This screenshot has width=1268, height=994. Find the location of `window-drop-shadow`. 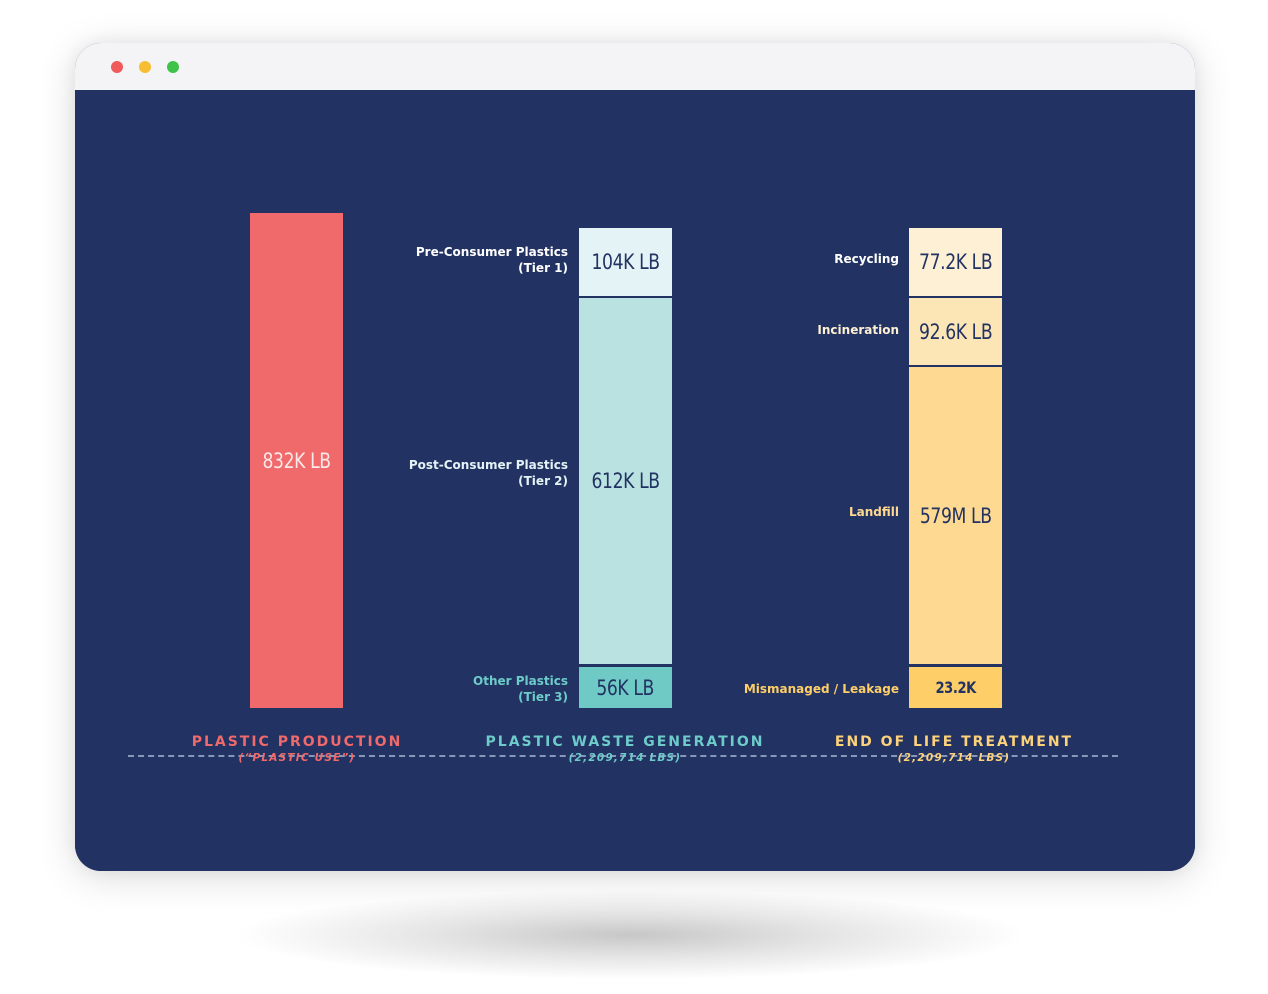

window-drop-shadow is located at coordinates (630, 935).